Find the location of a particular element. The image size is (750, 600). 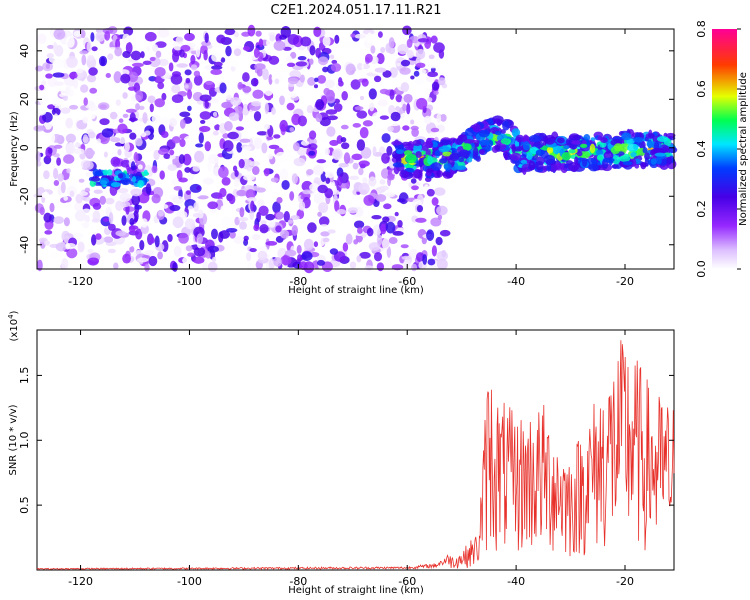

x-tick-label: -100 is located at coordinates (189, 281).